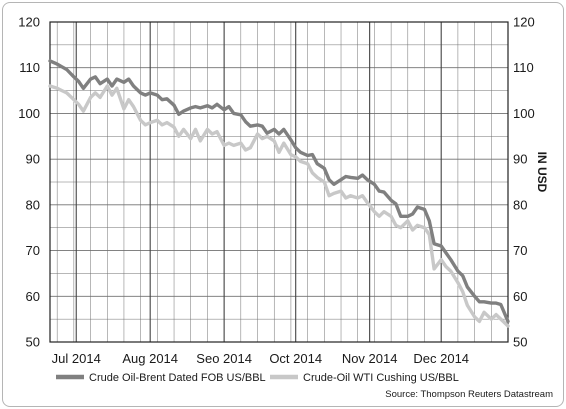 This screenshot has height=409, width=566. Describe the element at coordinates (76, 358) in the screenshot. I see `x-tick-label: Jul 2014` at that location.